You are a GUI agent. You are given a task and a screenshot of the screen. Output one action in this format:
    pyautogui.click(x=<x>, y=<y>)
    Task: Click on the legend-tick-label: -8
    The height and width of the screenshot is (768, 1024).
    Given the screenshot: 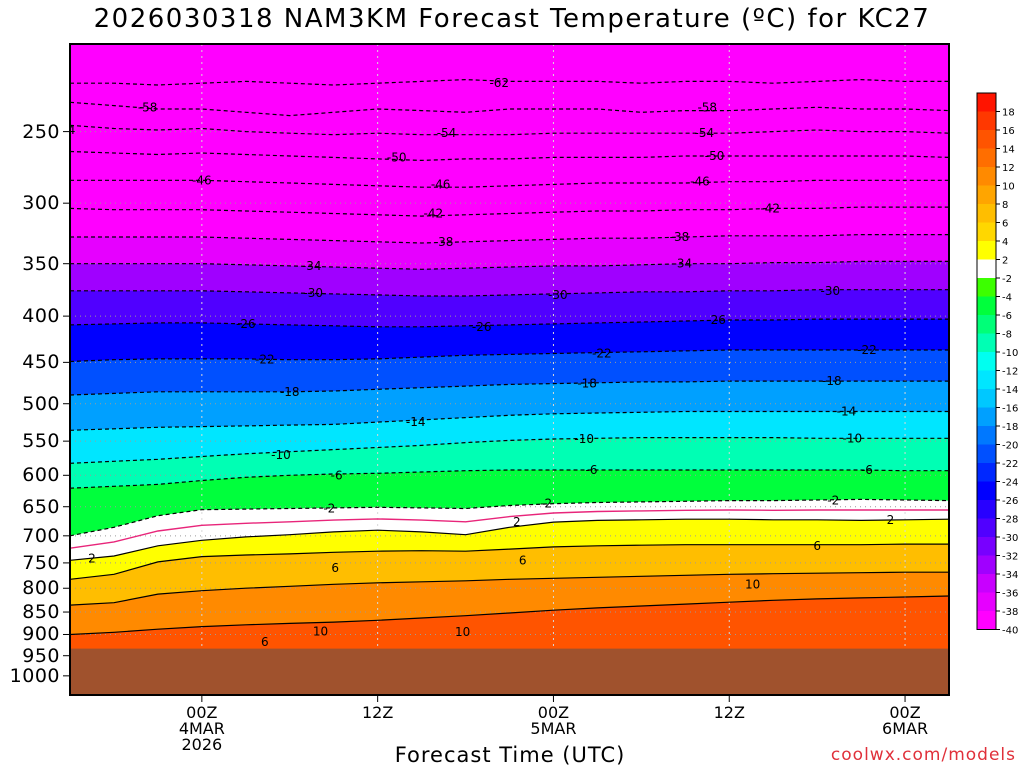 What is the action you would take?
    pyautogui.click(x=1007, y=335)
    